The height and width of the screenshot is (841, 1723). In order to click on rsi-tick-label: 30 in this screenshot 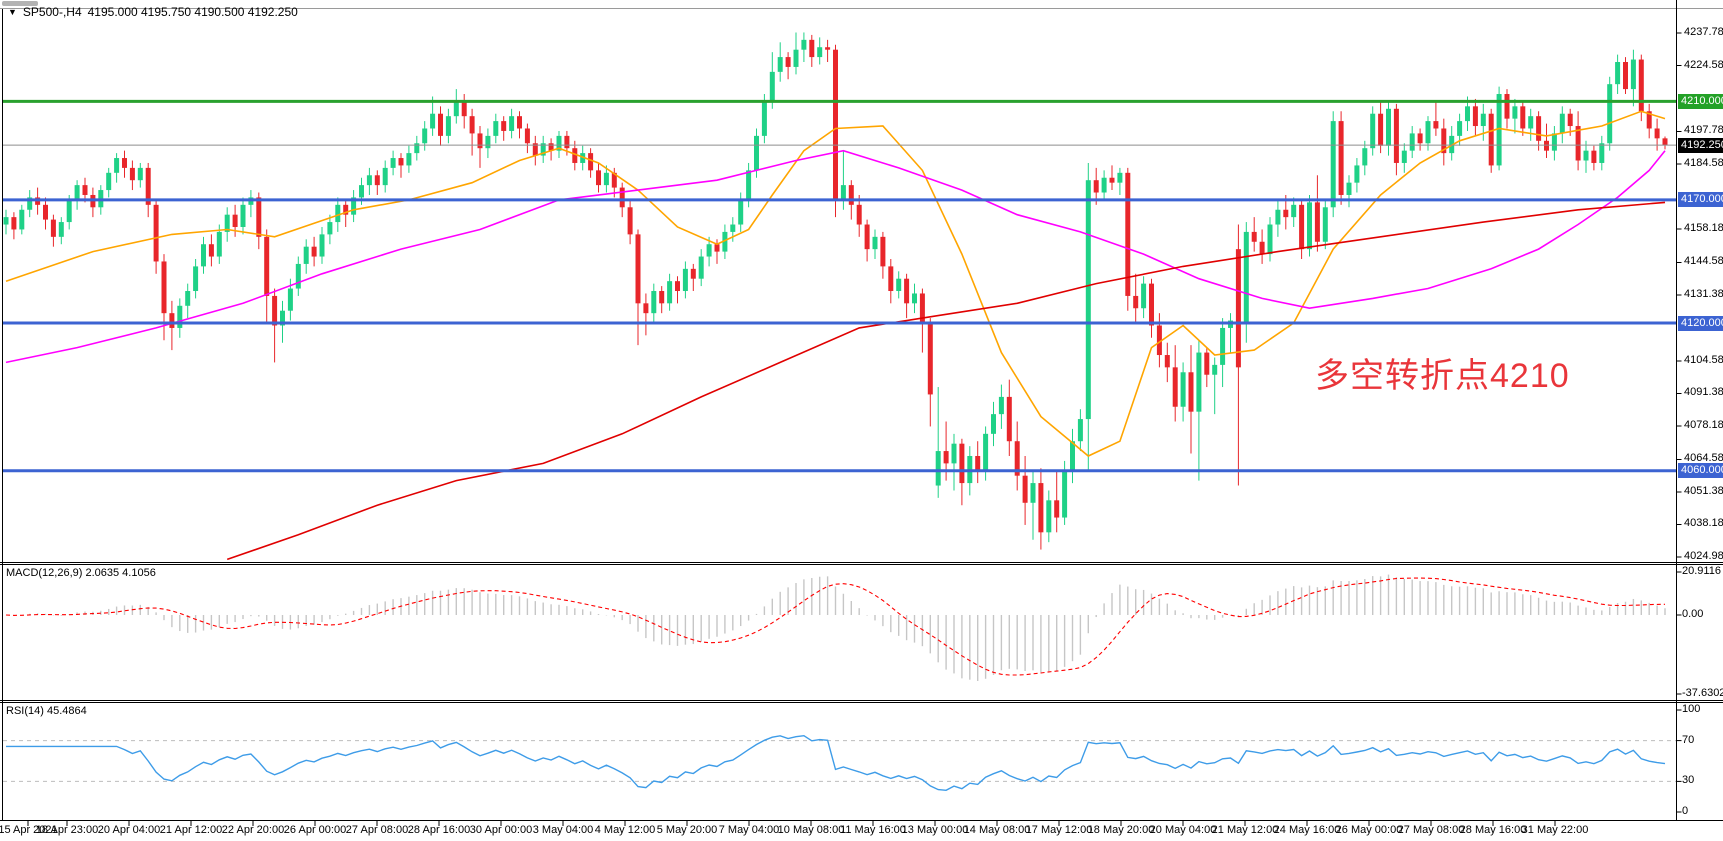, I will do `click(1688, 780)`.